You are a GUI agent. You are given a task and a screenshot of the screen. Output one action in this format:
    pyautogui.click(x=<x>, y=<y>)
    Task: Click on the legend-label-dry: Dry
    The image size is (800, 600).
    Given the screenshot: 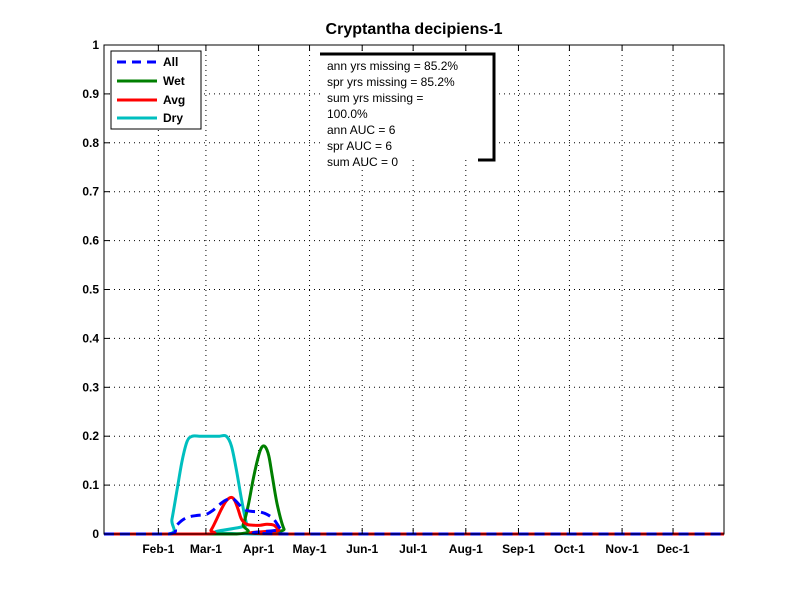 What is the action you would take?
    pyautogui.click(x=173, y=118)
    